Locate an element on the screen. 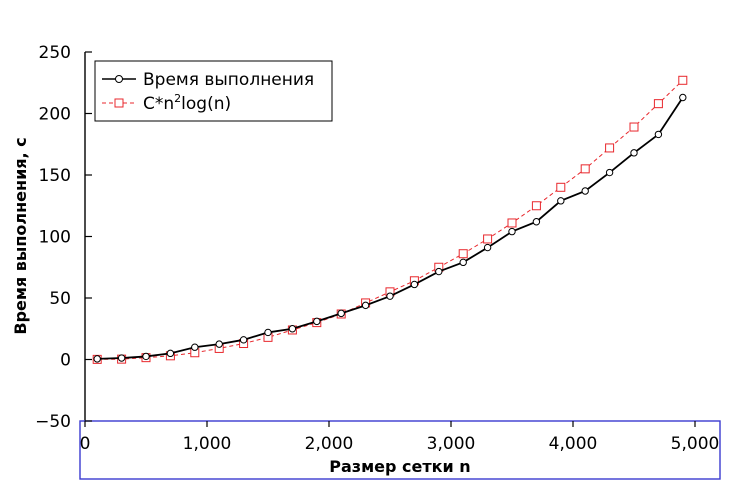  x-tick-label: 0 is located at coordinates (85, 444).